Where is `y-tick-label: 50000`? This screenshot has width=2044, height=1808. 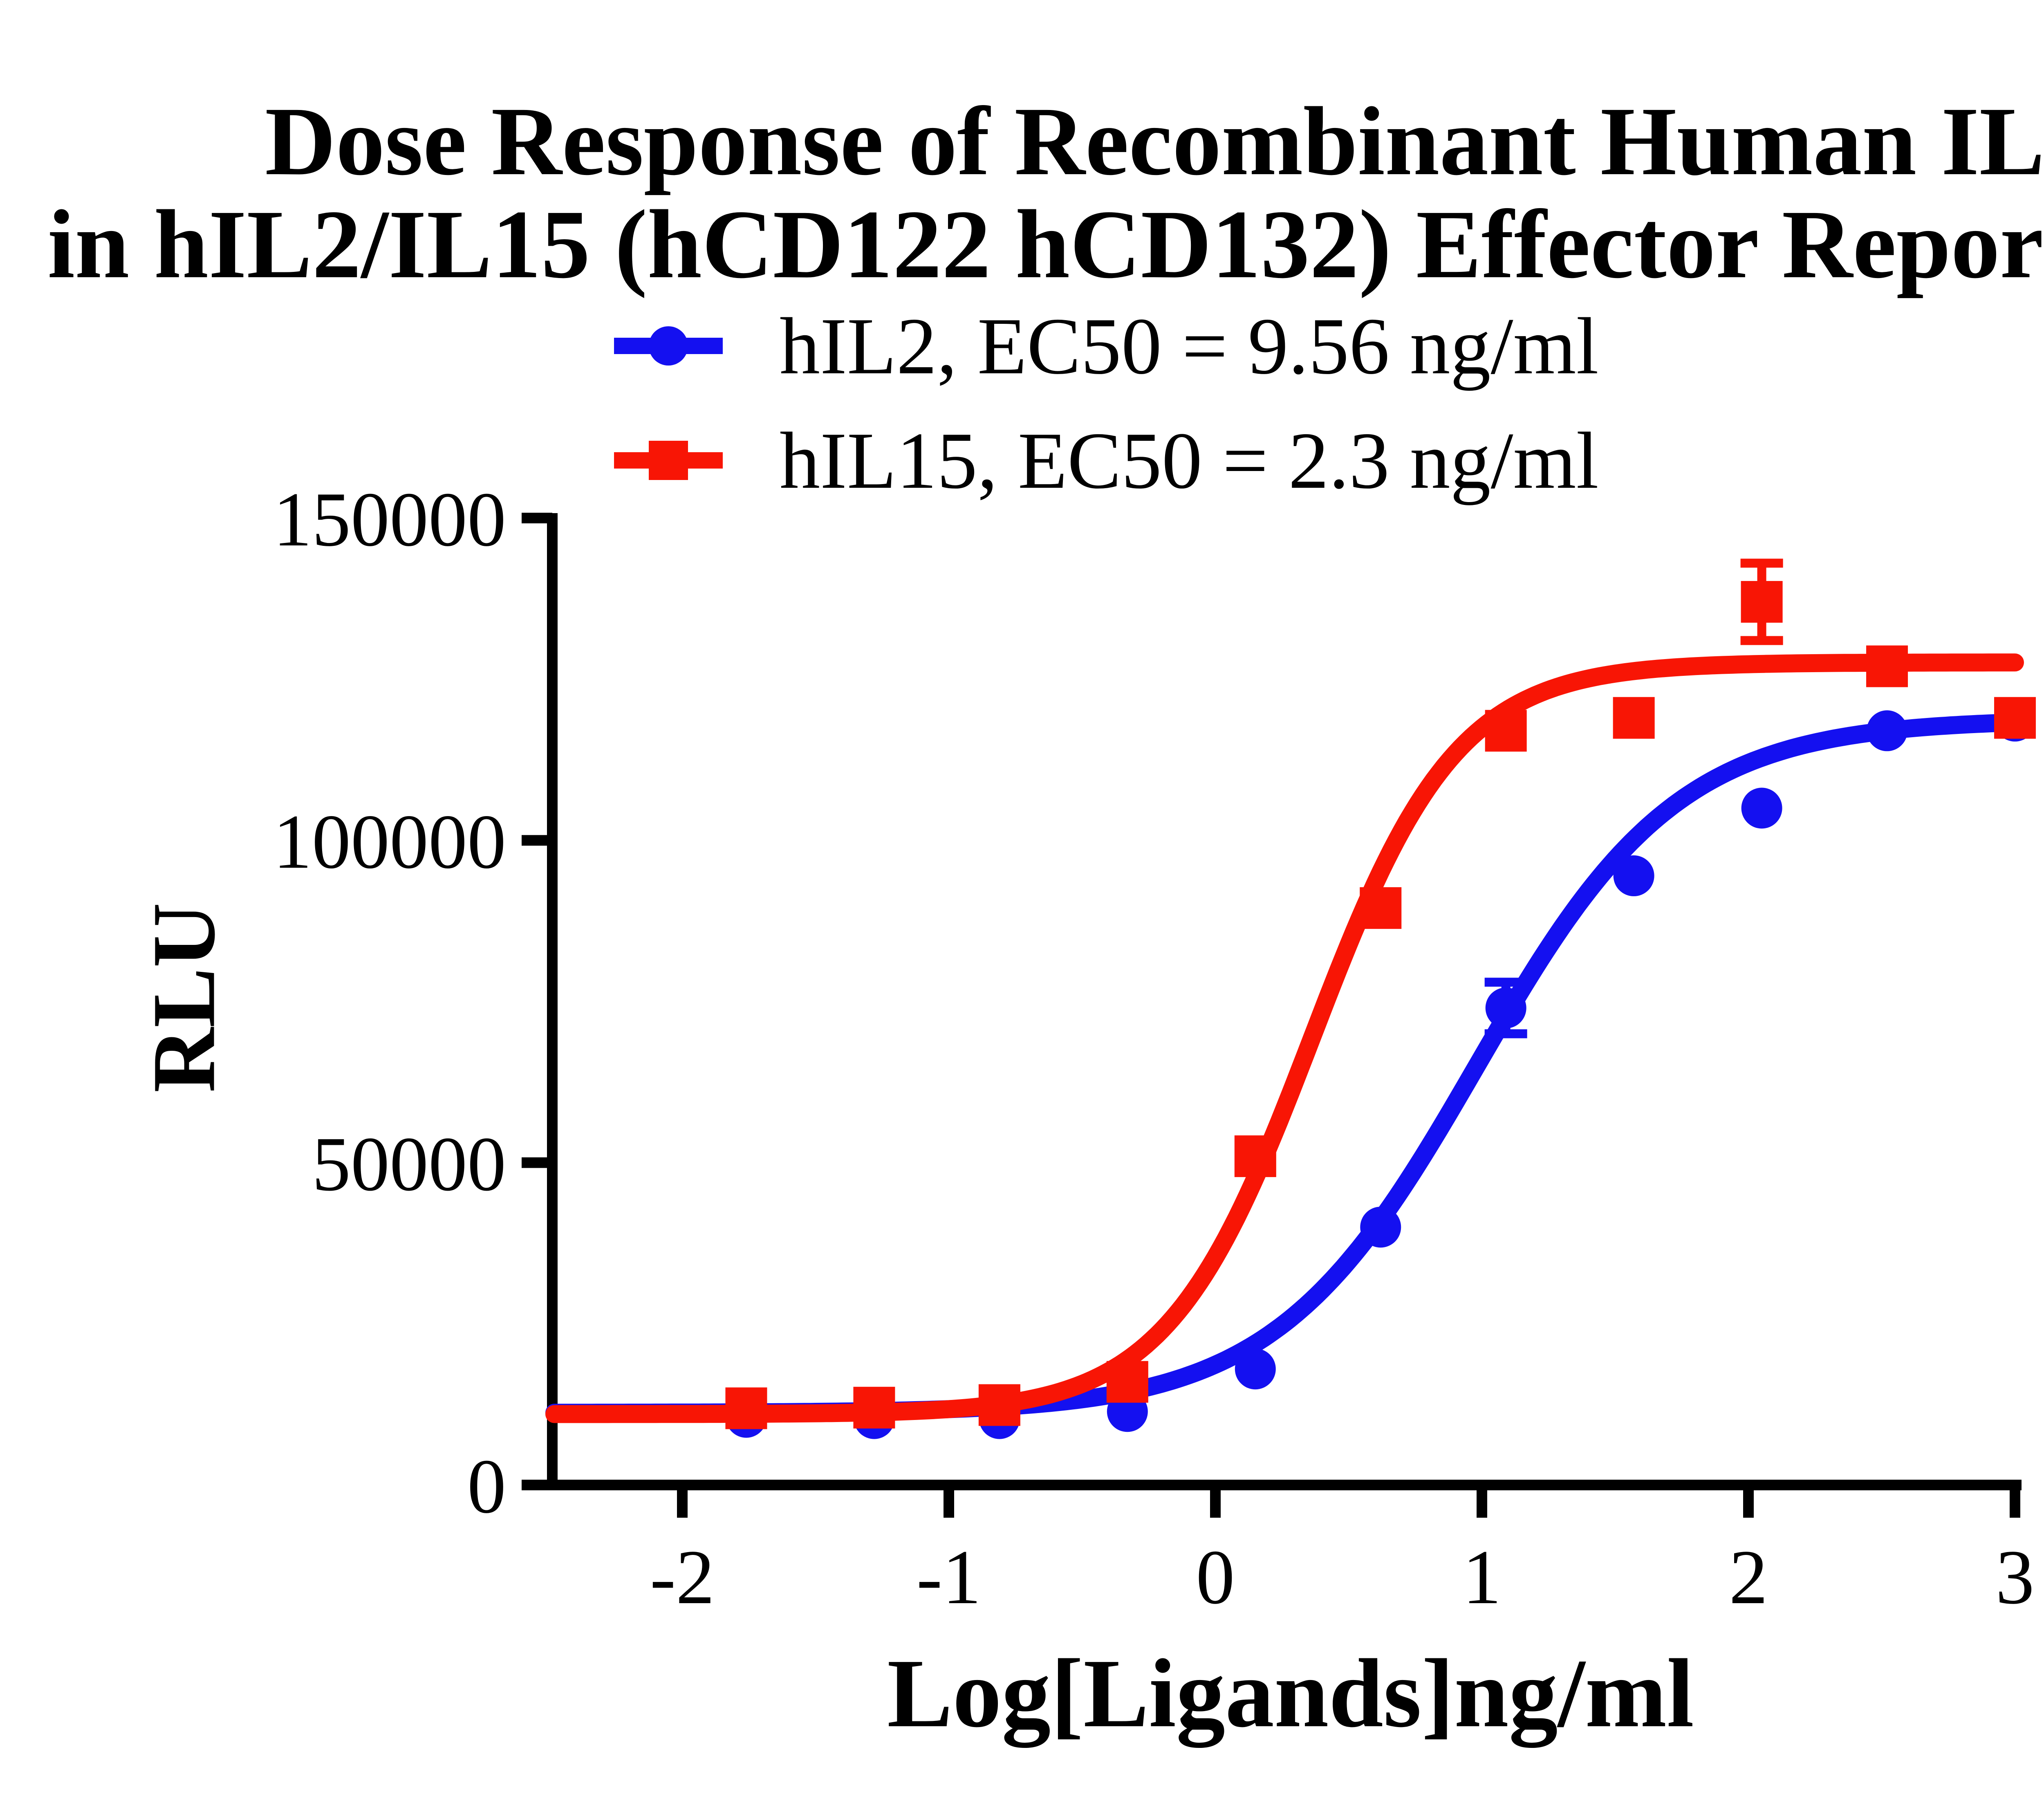 y-tick-label: 50000 is located at coordinates (409, 1165).